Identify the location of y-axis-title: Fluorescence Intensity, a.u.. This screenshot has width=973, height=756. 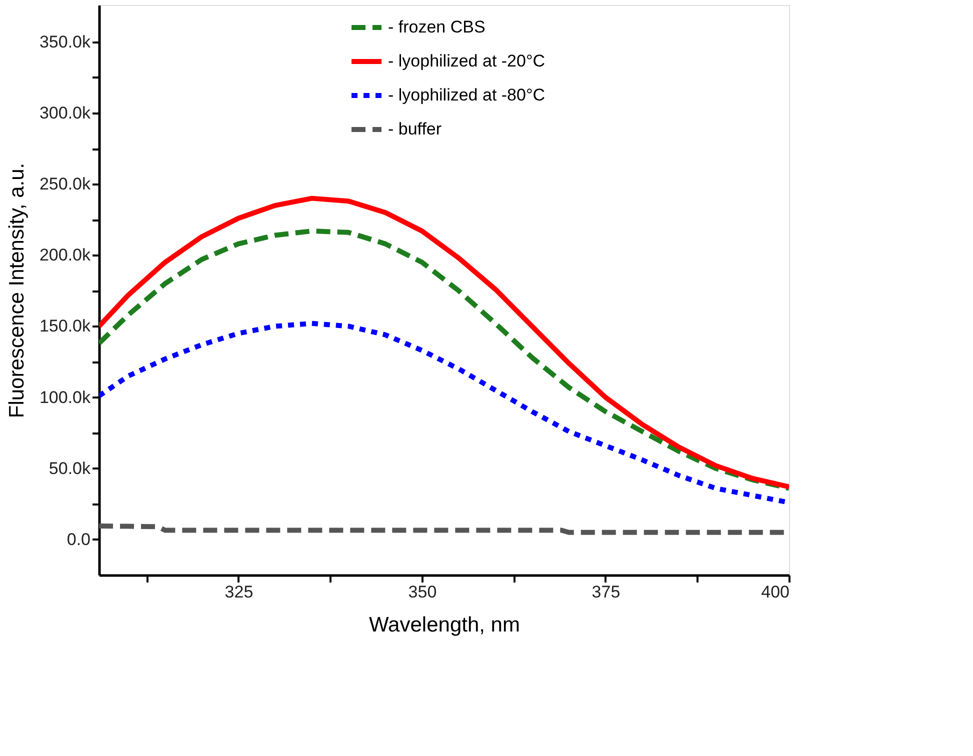
(16, 290).